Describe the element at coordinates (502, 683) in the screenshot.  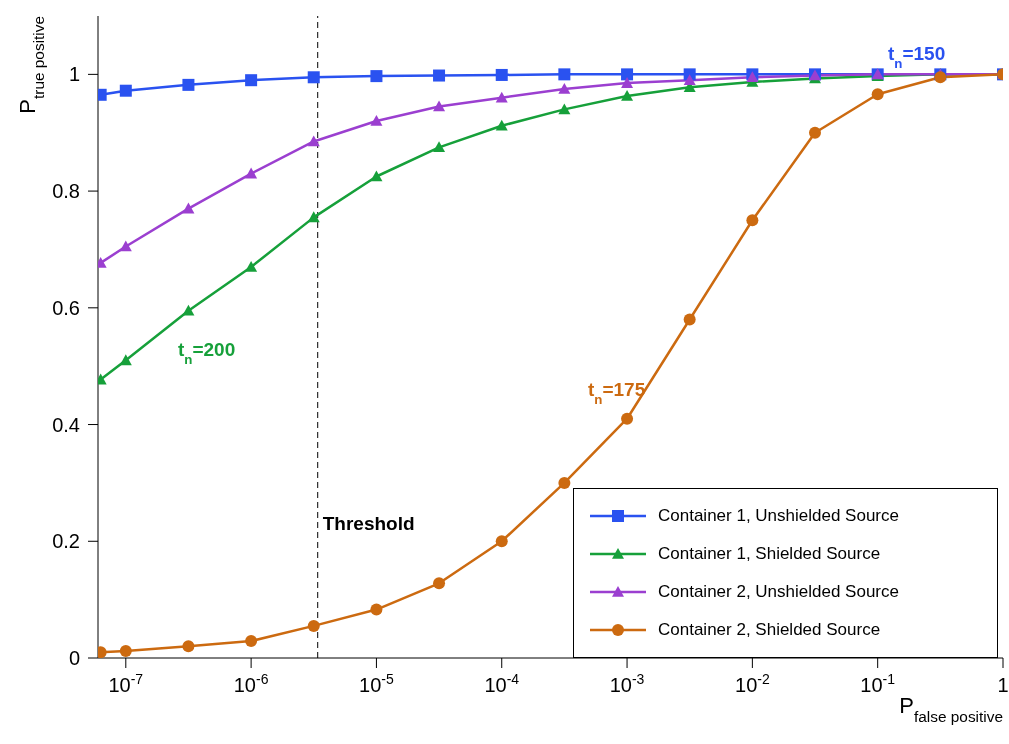
I see `x-tick-label: 10$^{-4}$` at that location.